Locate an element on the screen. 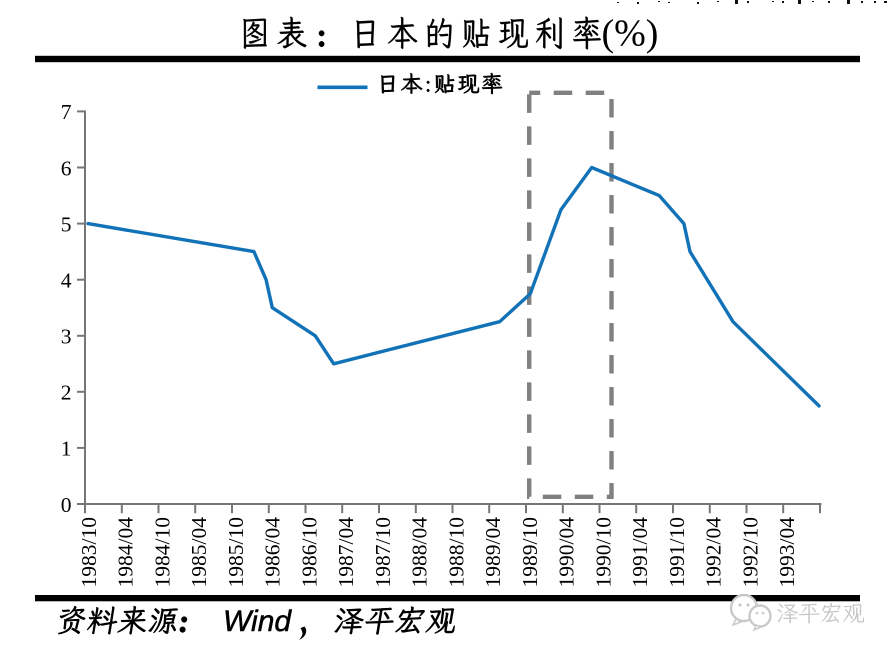  svg-text: 5 is located at coordinates (66, 224).